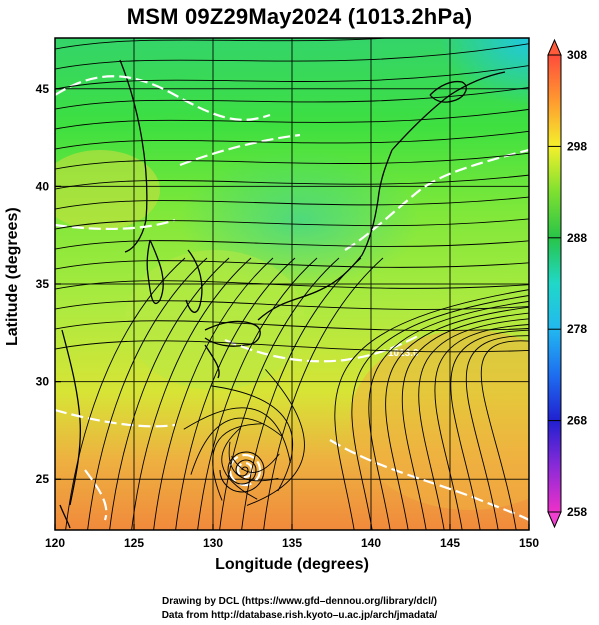  I want to click on colorbar-tick-label: 288, so click(577, 238).